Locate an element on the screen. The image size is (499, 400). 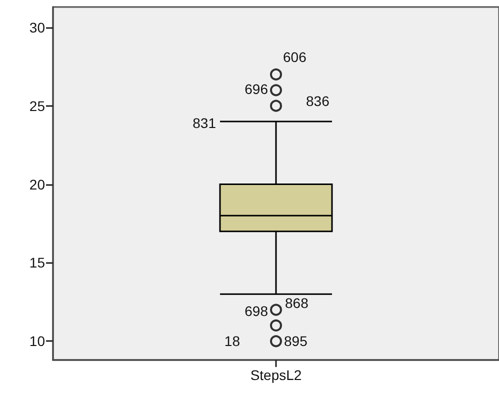
y-tick-label: 10 is located at coordinates (37, 341).